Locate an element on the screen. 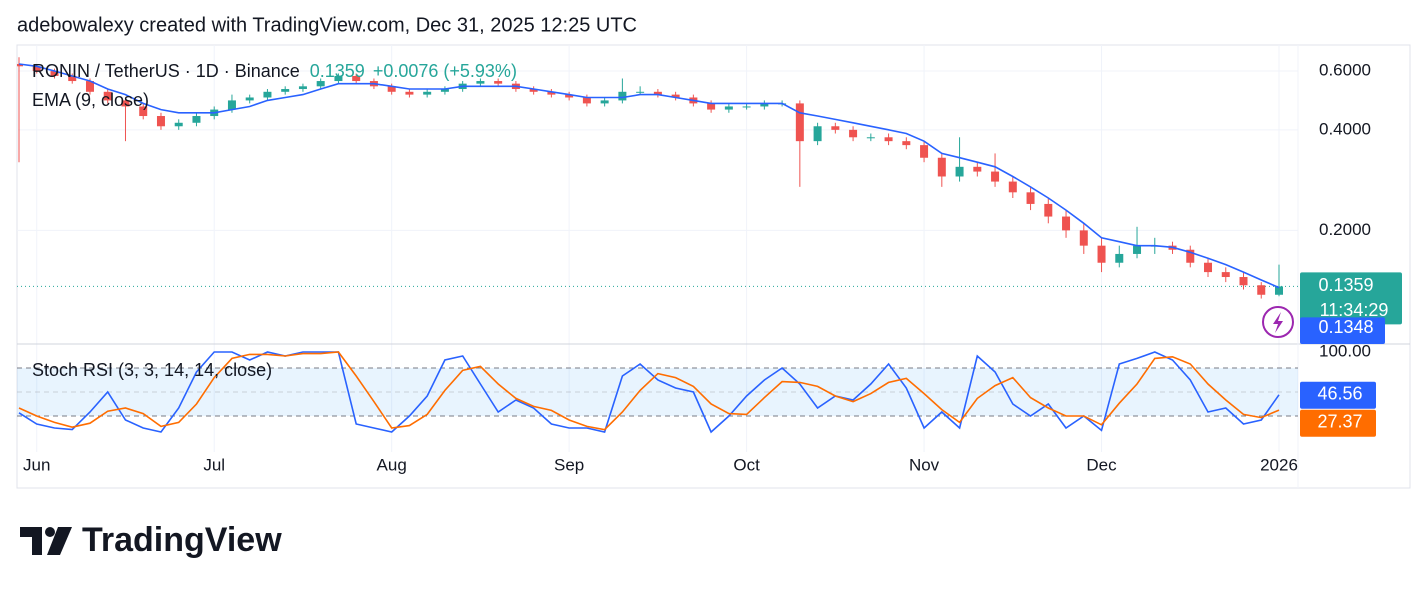 The image size is (1428, 591). logo-dot is located at coordinates (50, 532).